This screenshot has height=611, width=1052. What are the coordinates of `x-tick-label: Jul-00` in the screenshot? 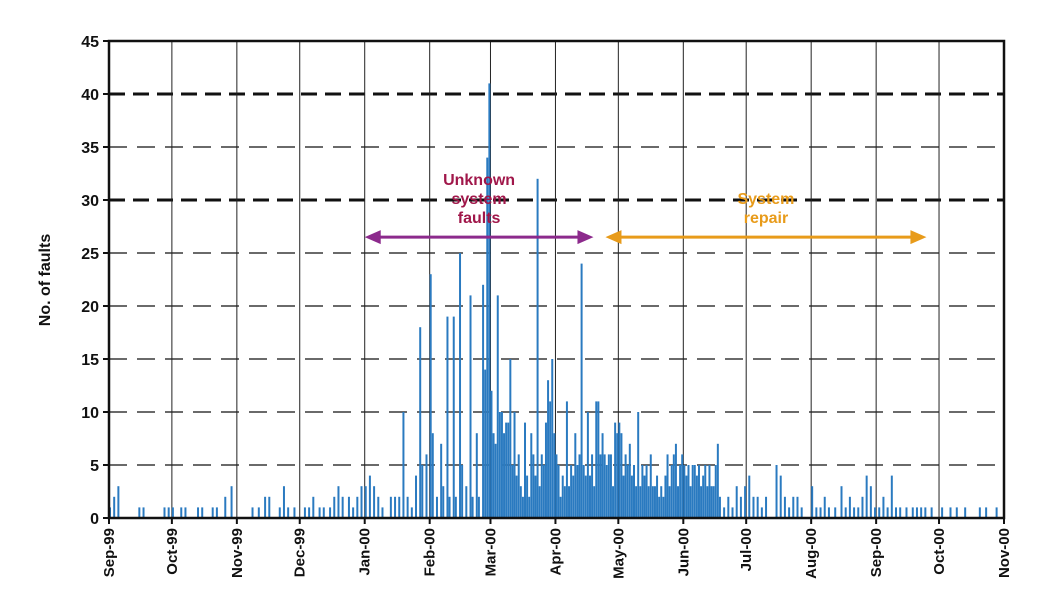 It's located at (746, 549).